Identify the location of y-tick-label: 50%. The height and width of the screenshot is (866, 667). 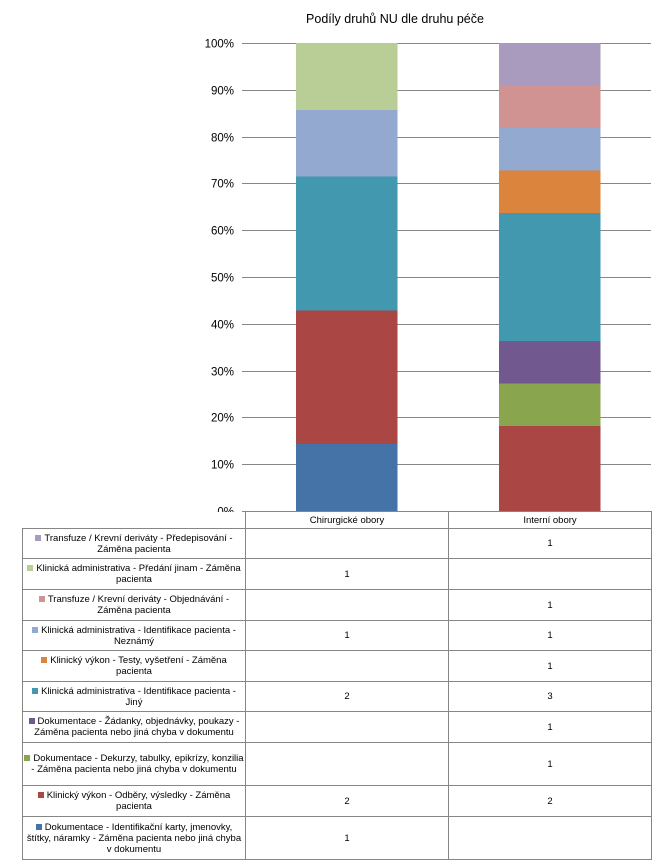
(222, 279).